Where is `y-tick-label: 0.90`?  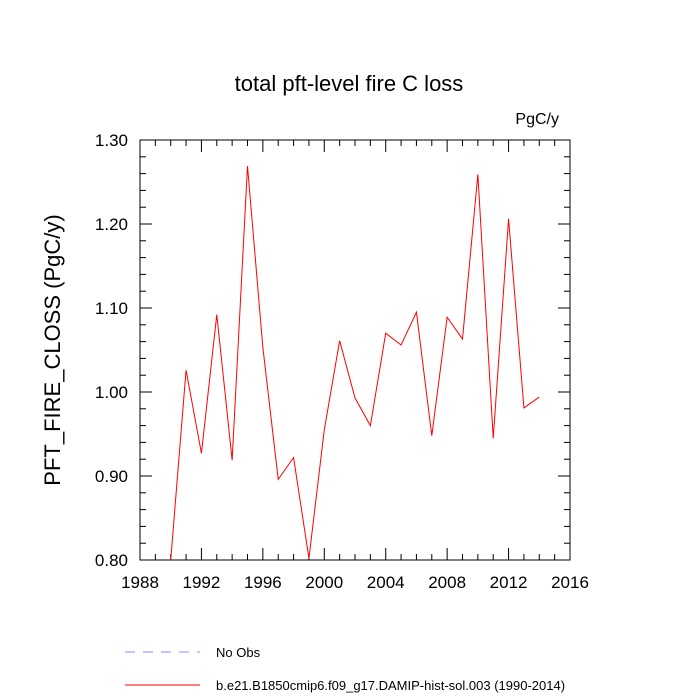
y-tick-label: 0.90 is located at coordinates (111, 476).